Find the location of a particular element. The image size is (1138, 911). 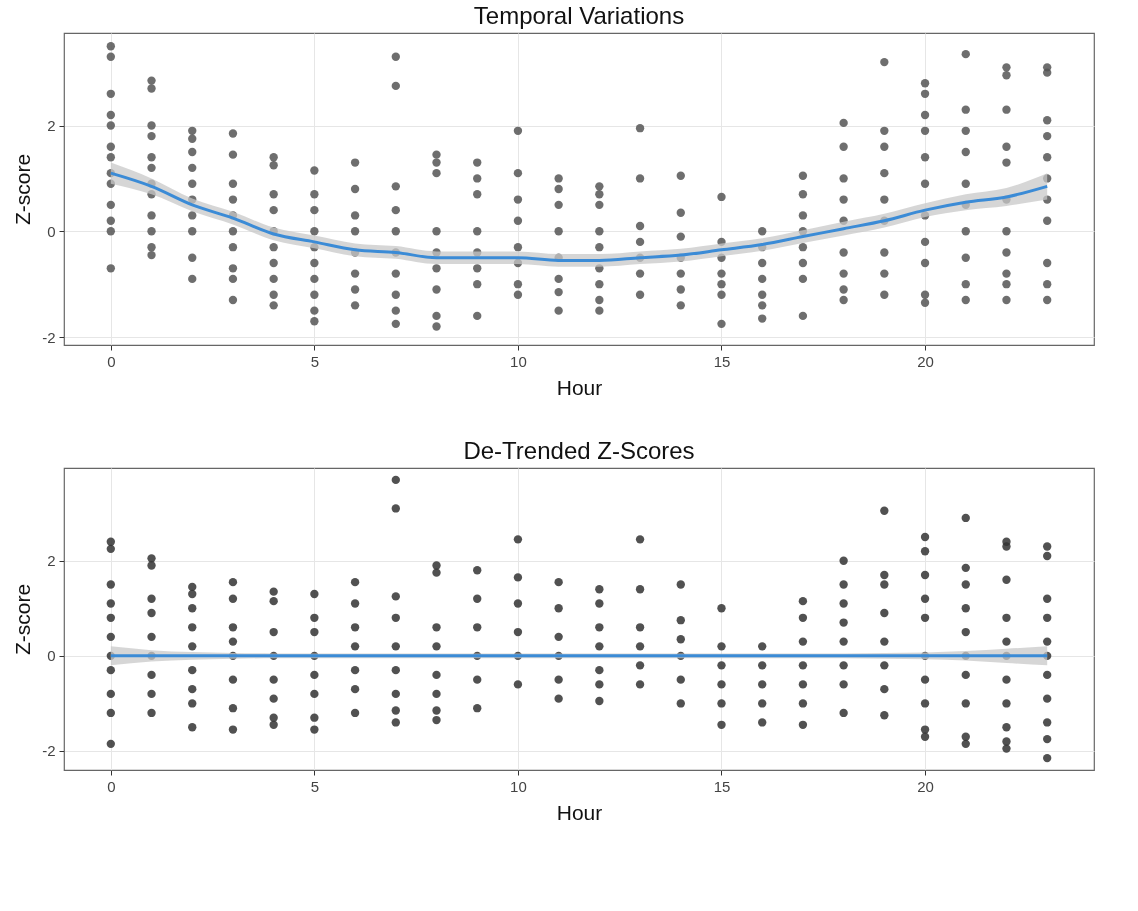

chart-title: De-Trended Z-Scores is located at coordinates (579, 450).